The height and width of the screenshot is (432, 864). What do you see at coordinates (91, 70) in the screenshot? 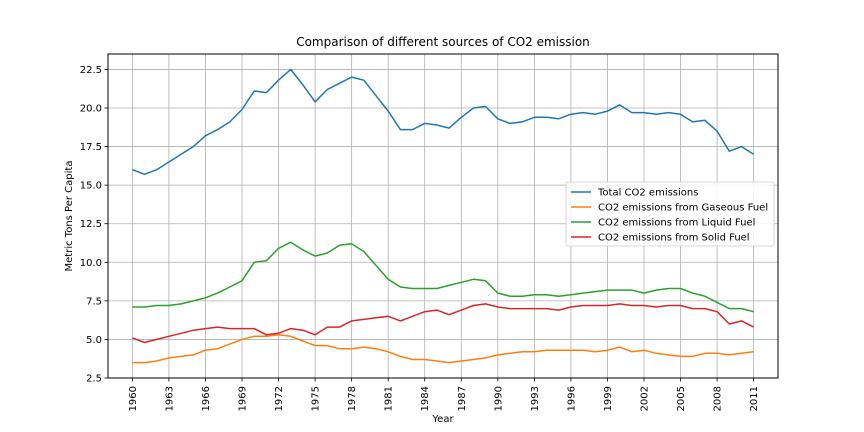
I see `y-tick-label: 22.5` at bounding box center [91, 70].